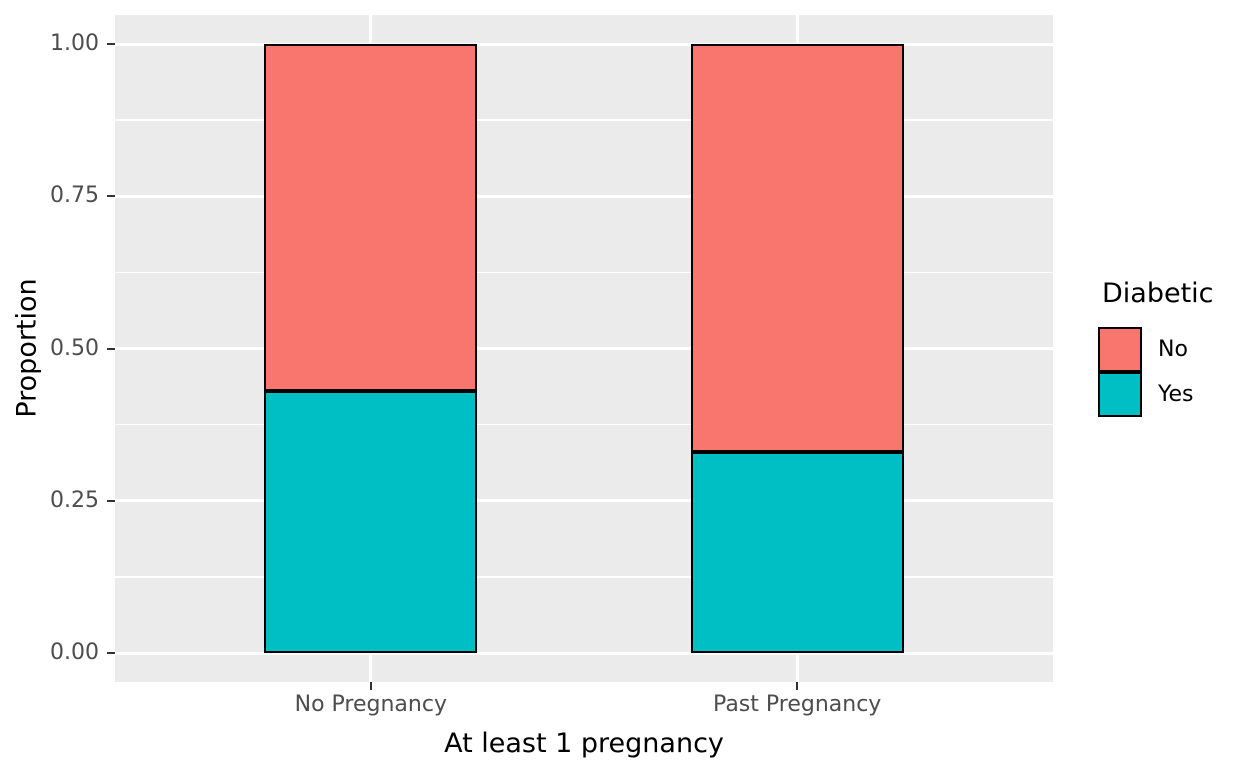  I want to click on y-tick-label: 0.75, so click(74, 196).